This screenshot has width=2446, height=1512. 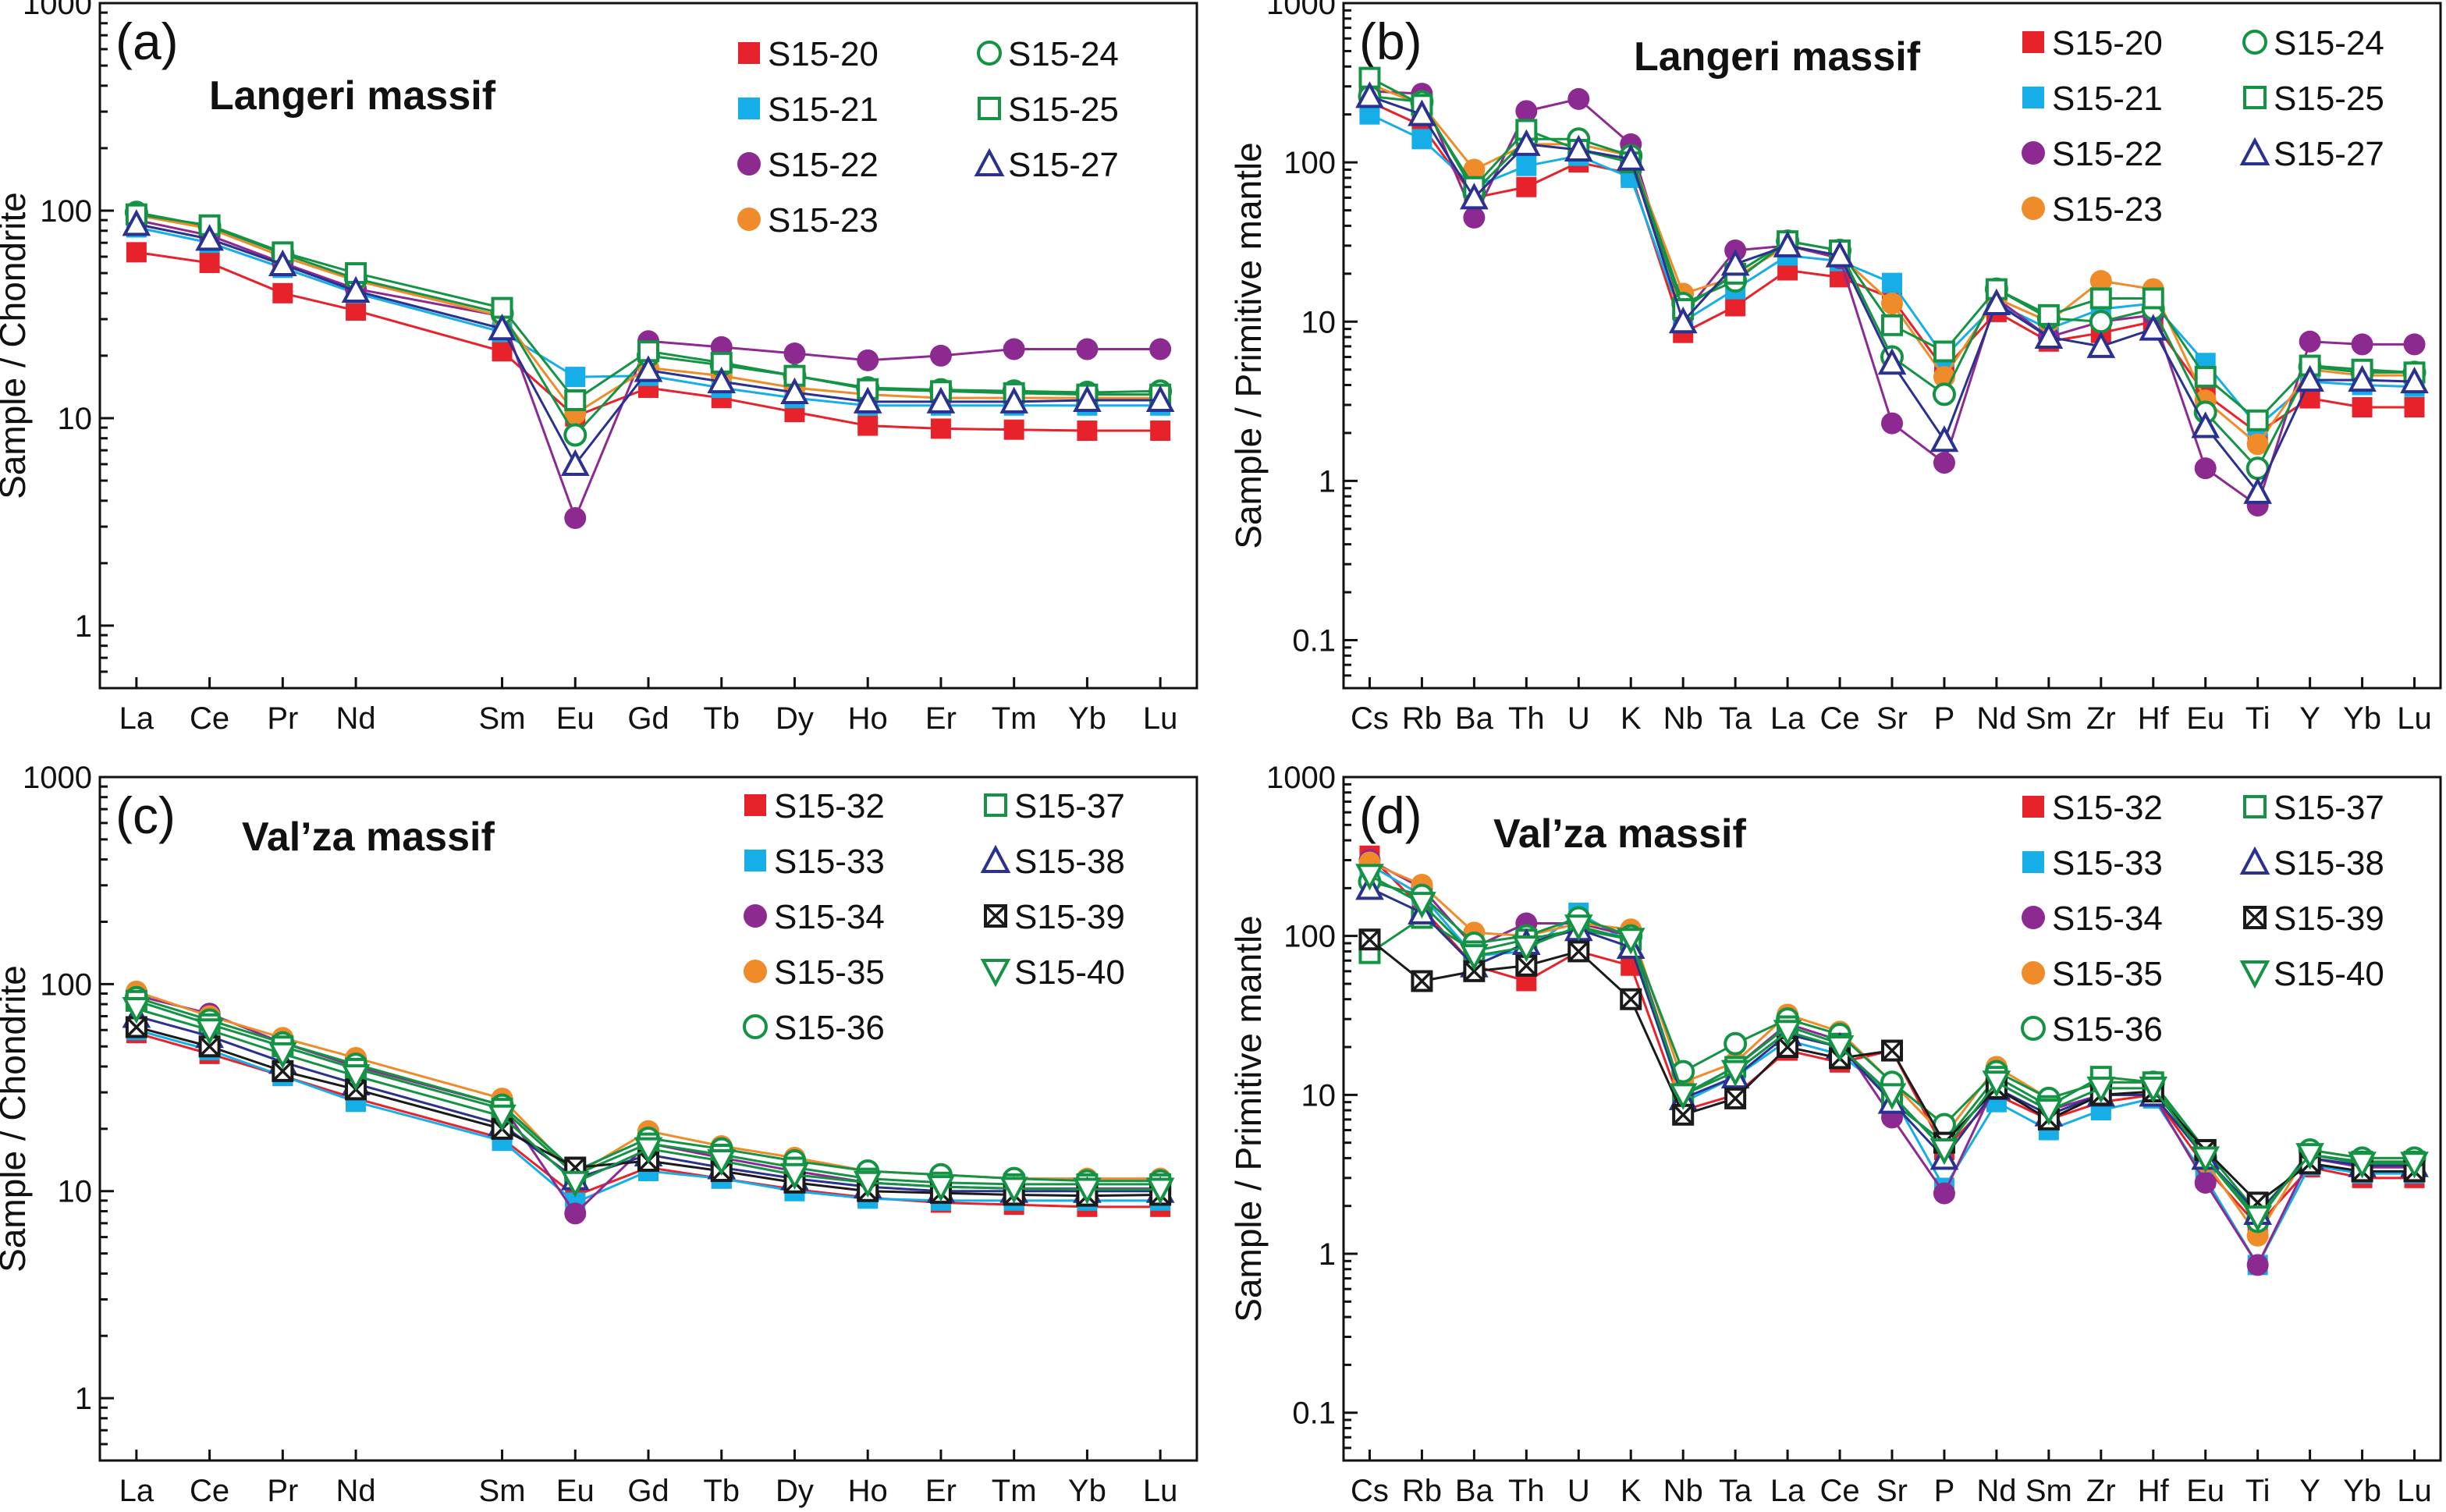 I want to click on panel-label: (b), so click(x=1390, y=41).